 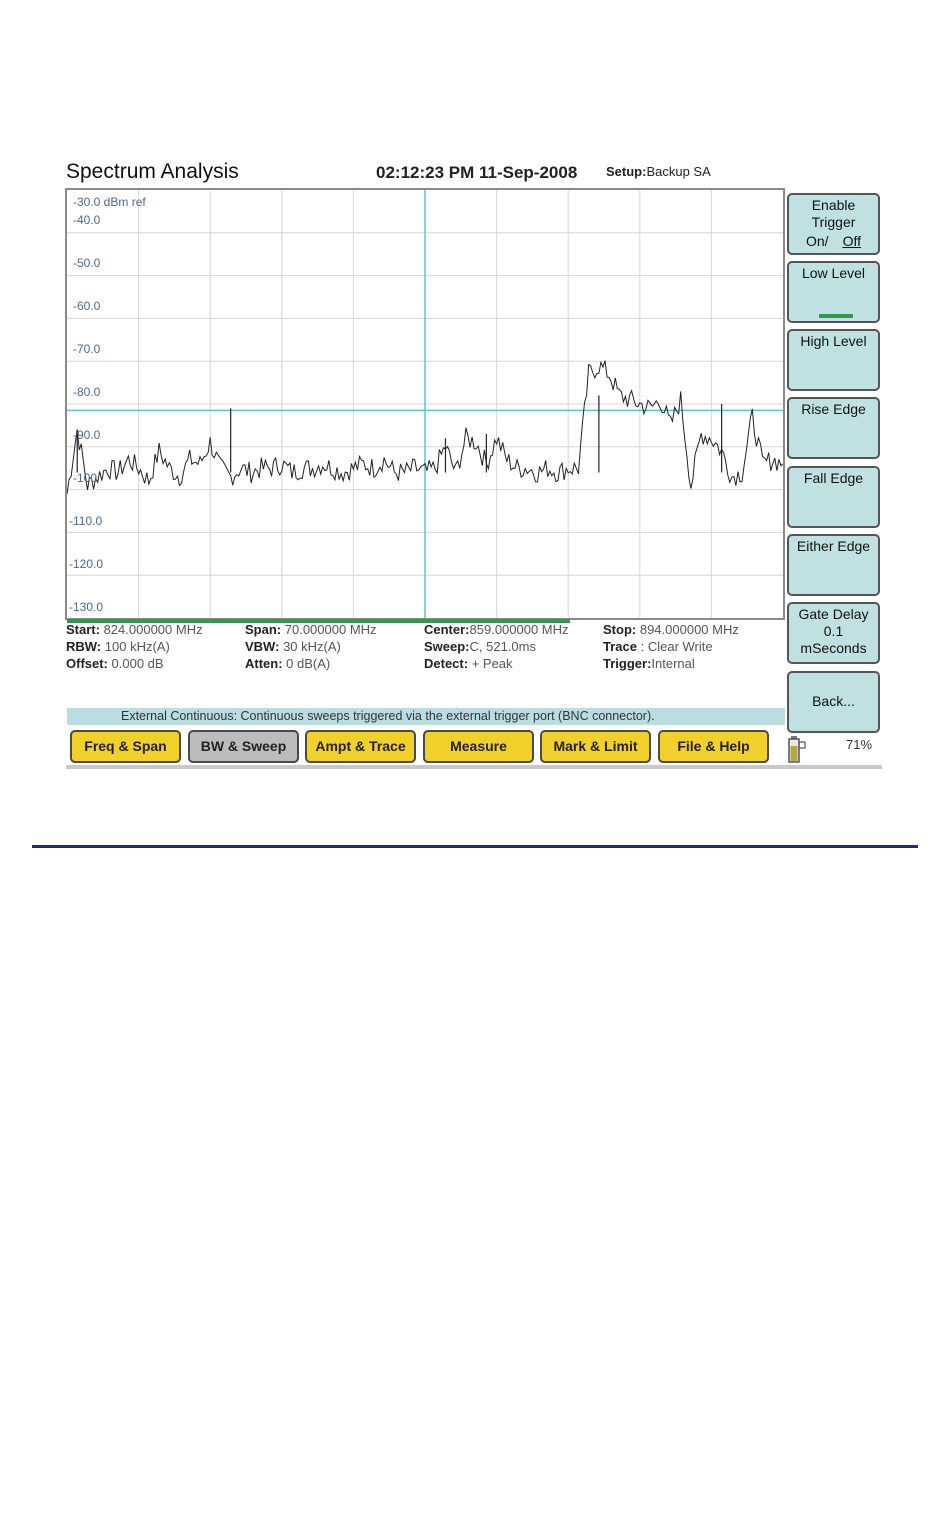 I want to click on softkey-label: Rise Edge, so click(x=833, y=409).